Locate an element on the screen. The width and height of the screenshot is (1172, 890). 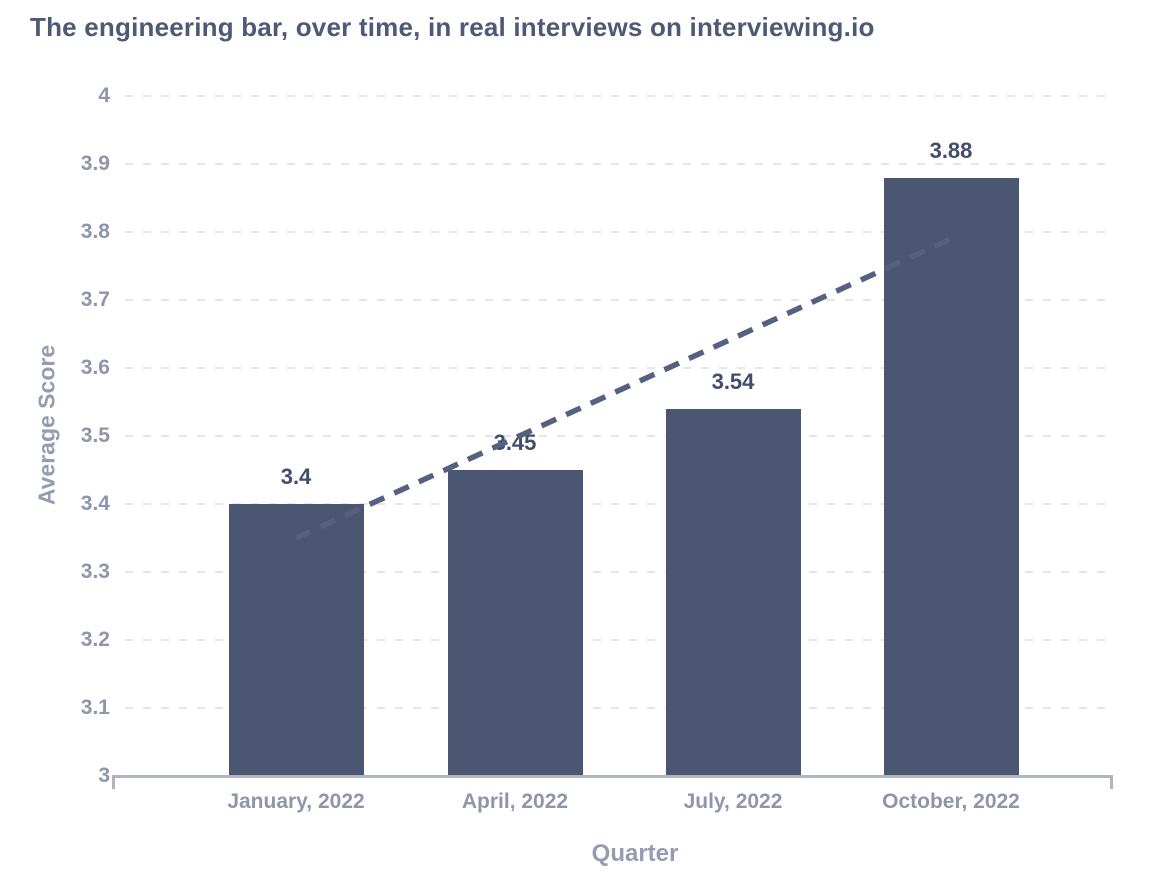
bar-october-2022 is located at coordinates (951, 476).